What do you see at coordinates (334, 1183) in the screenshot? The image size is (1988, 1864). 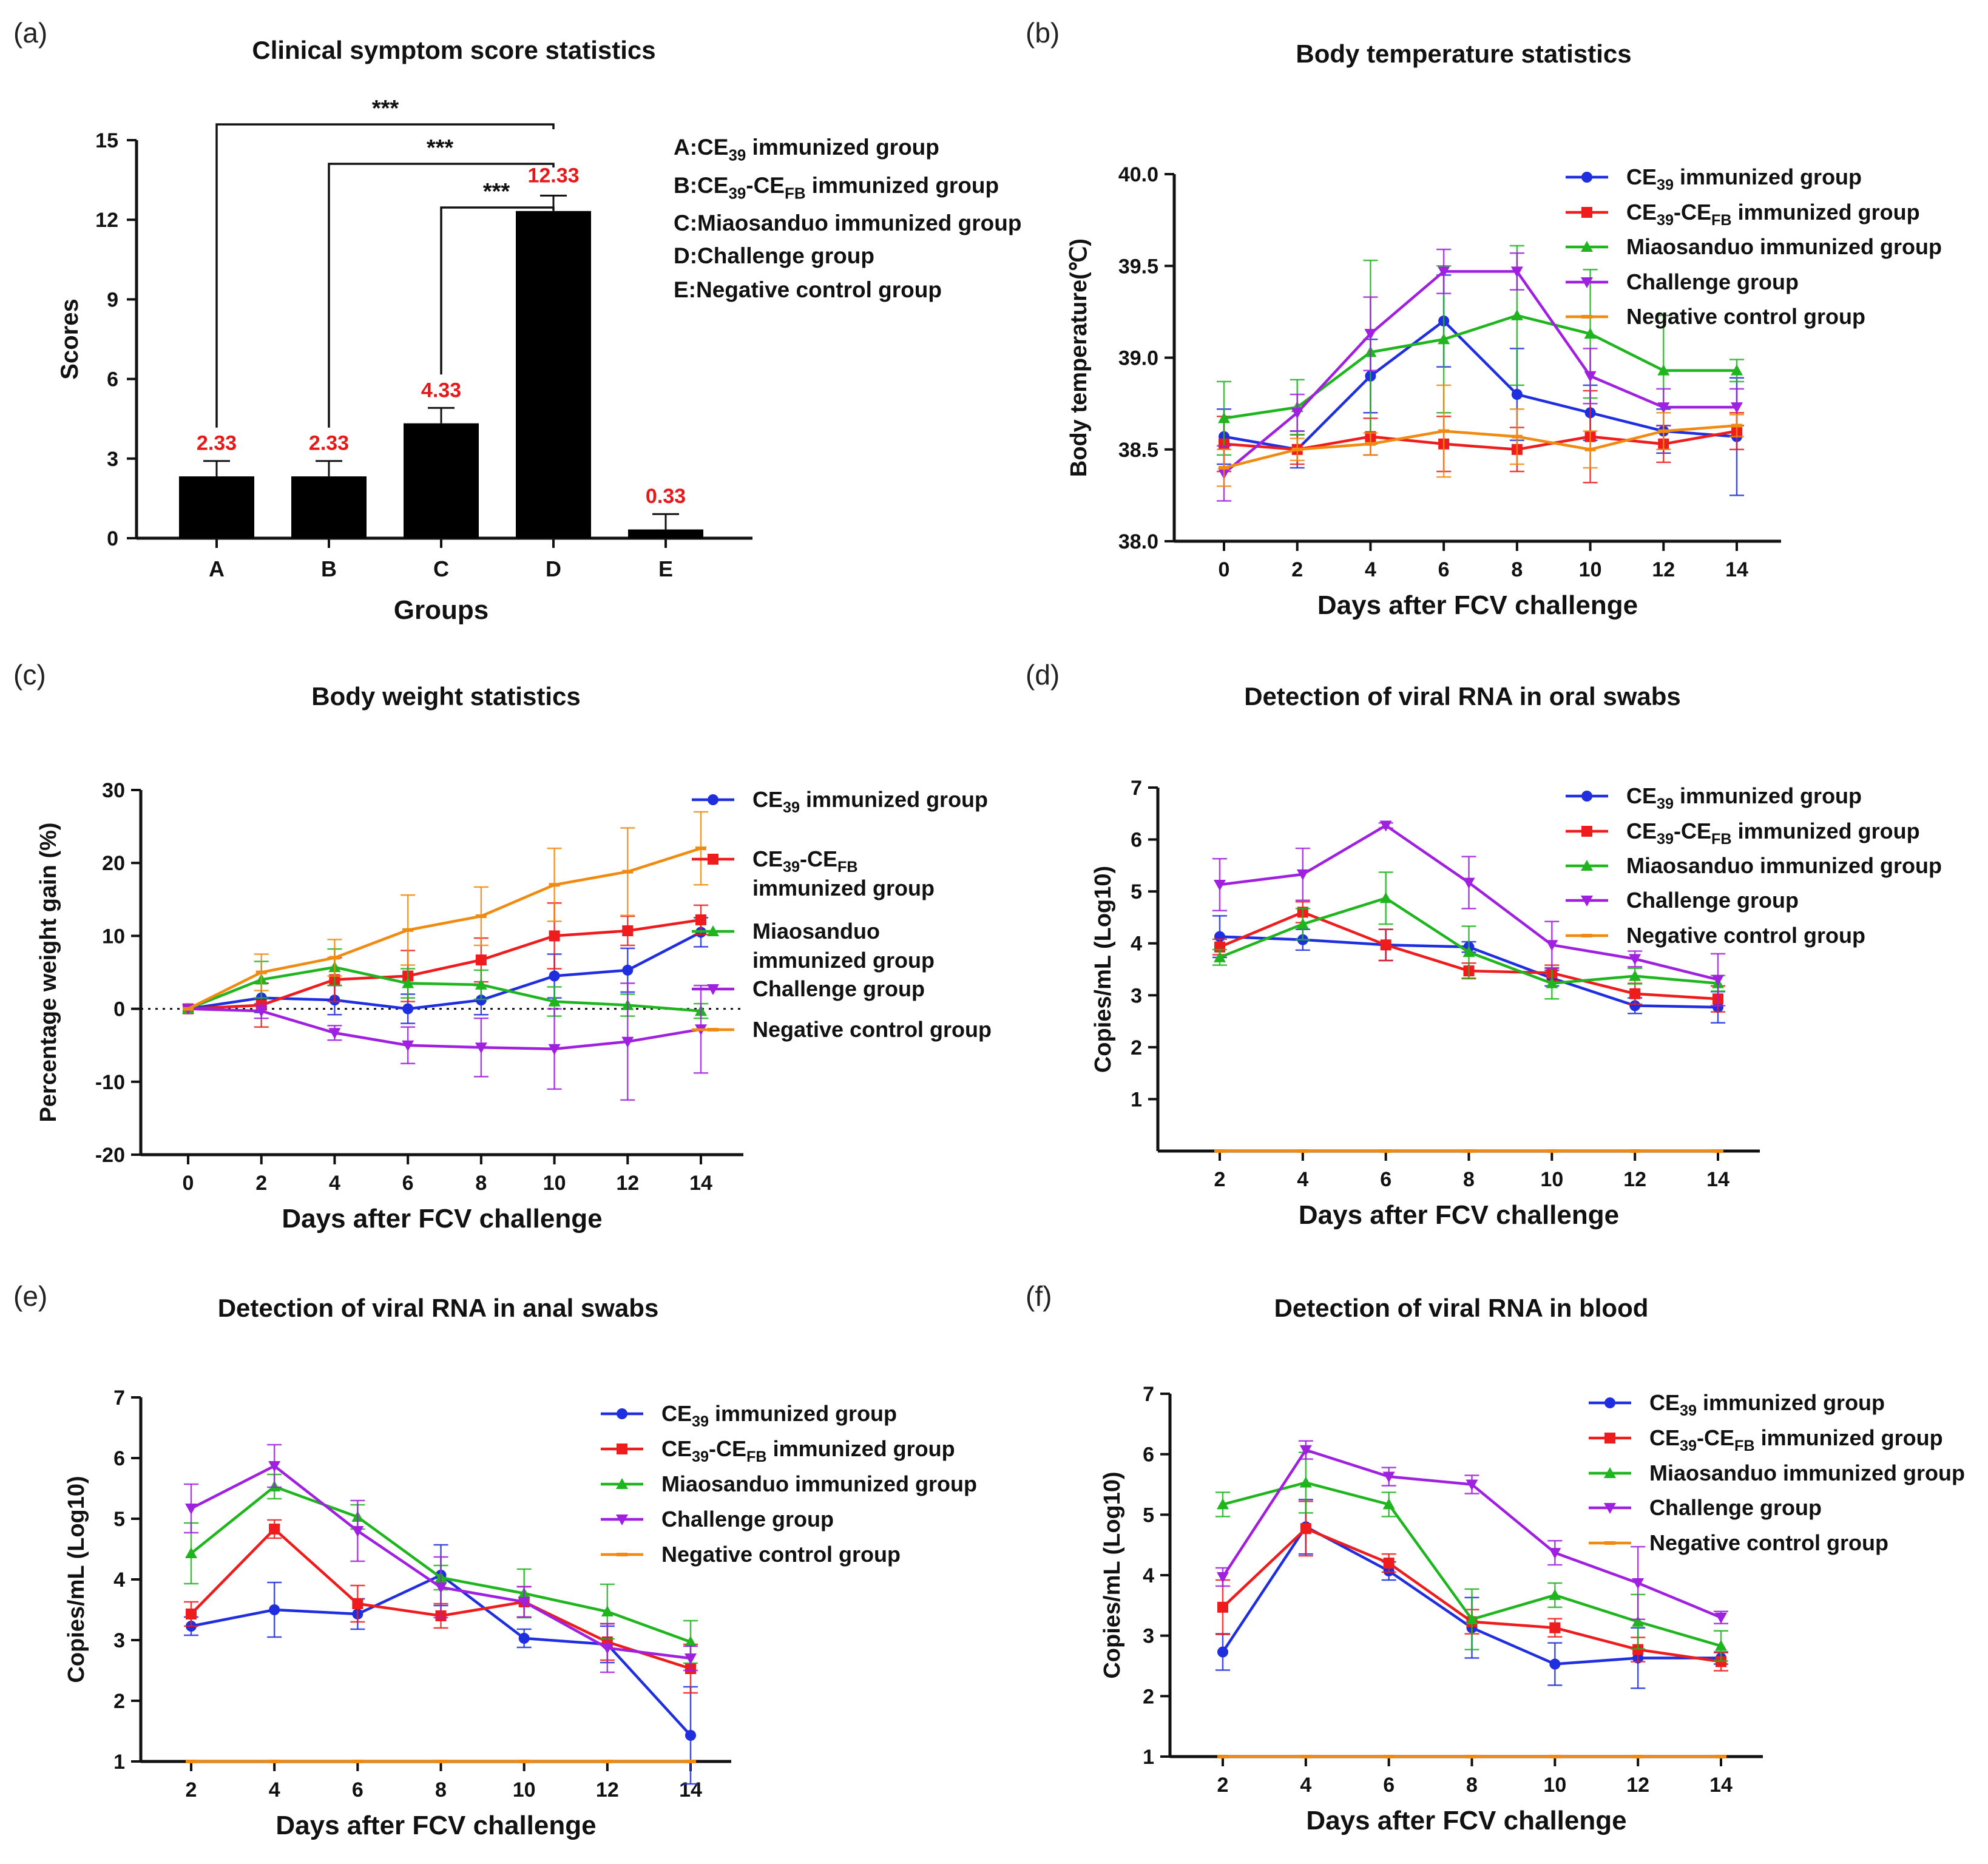 I see `x-tick-label: 4` at bounding box center [334, 1183].